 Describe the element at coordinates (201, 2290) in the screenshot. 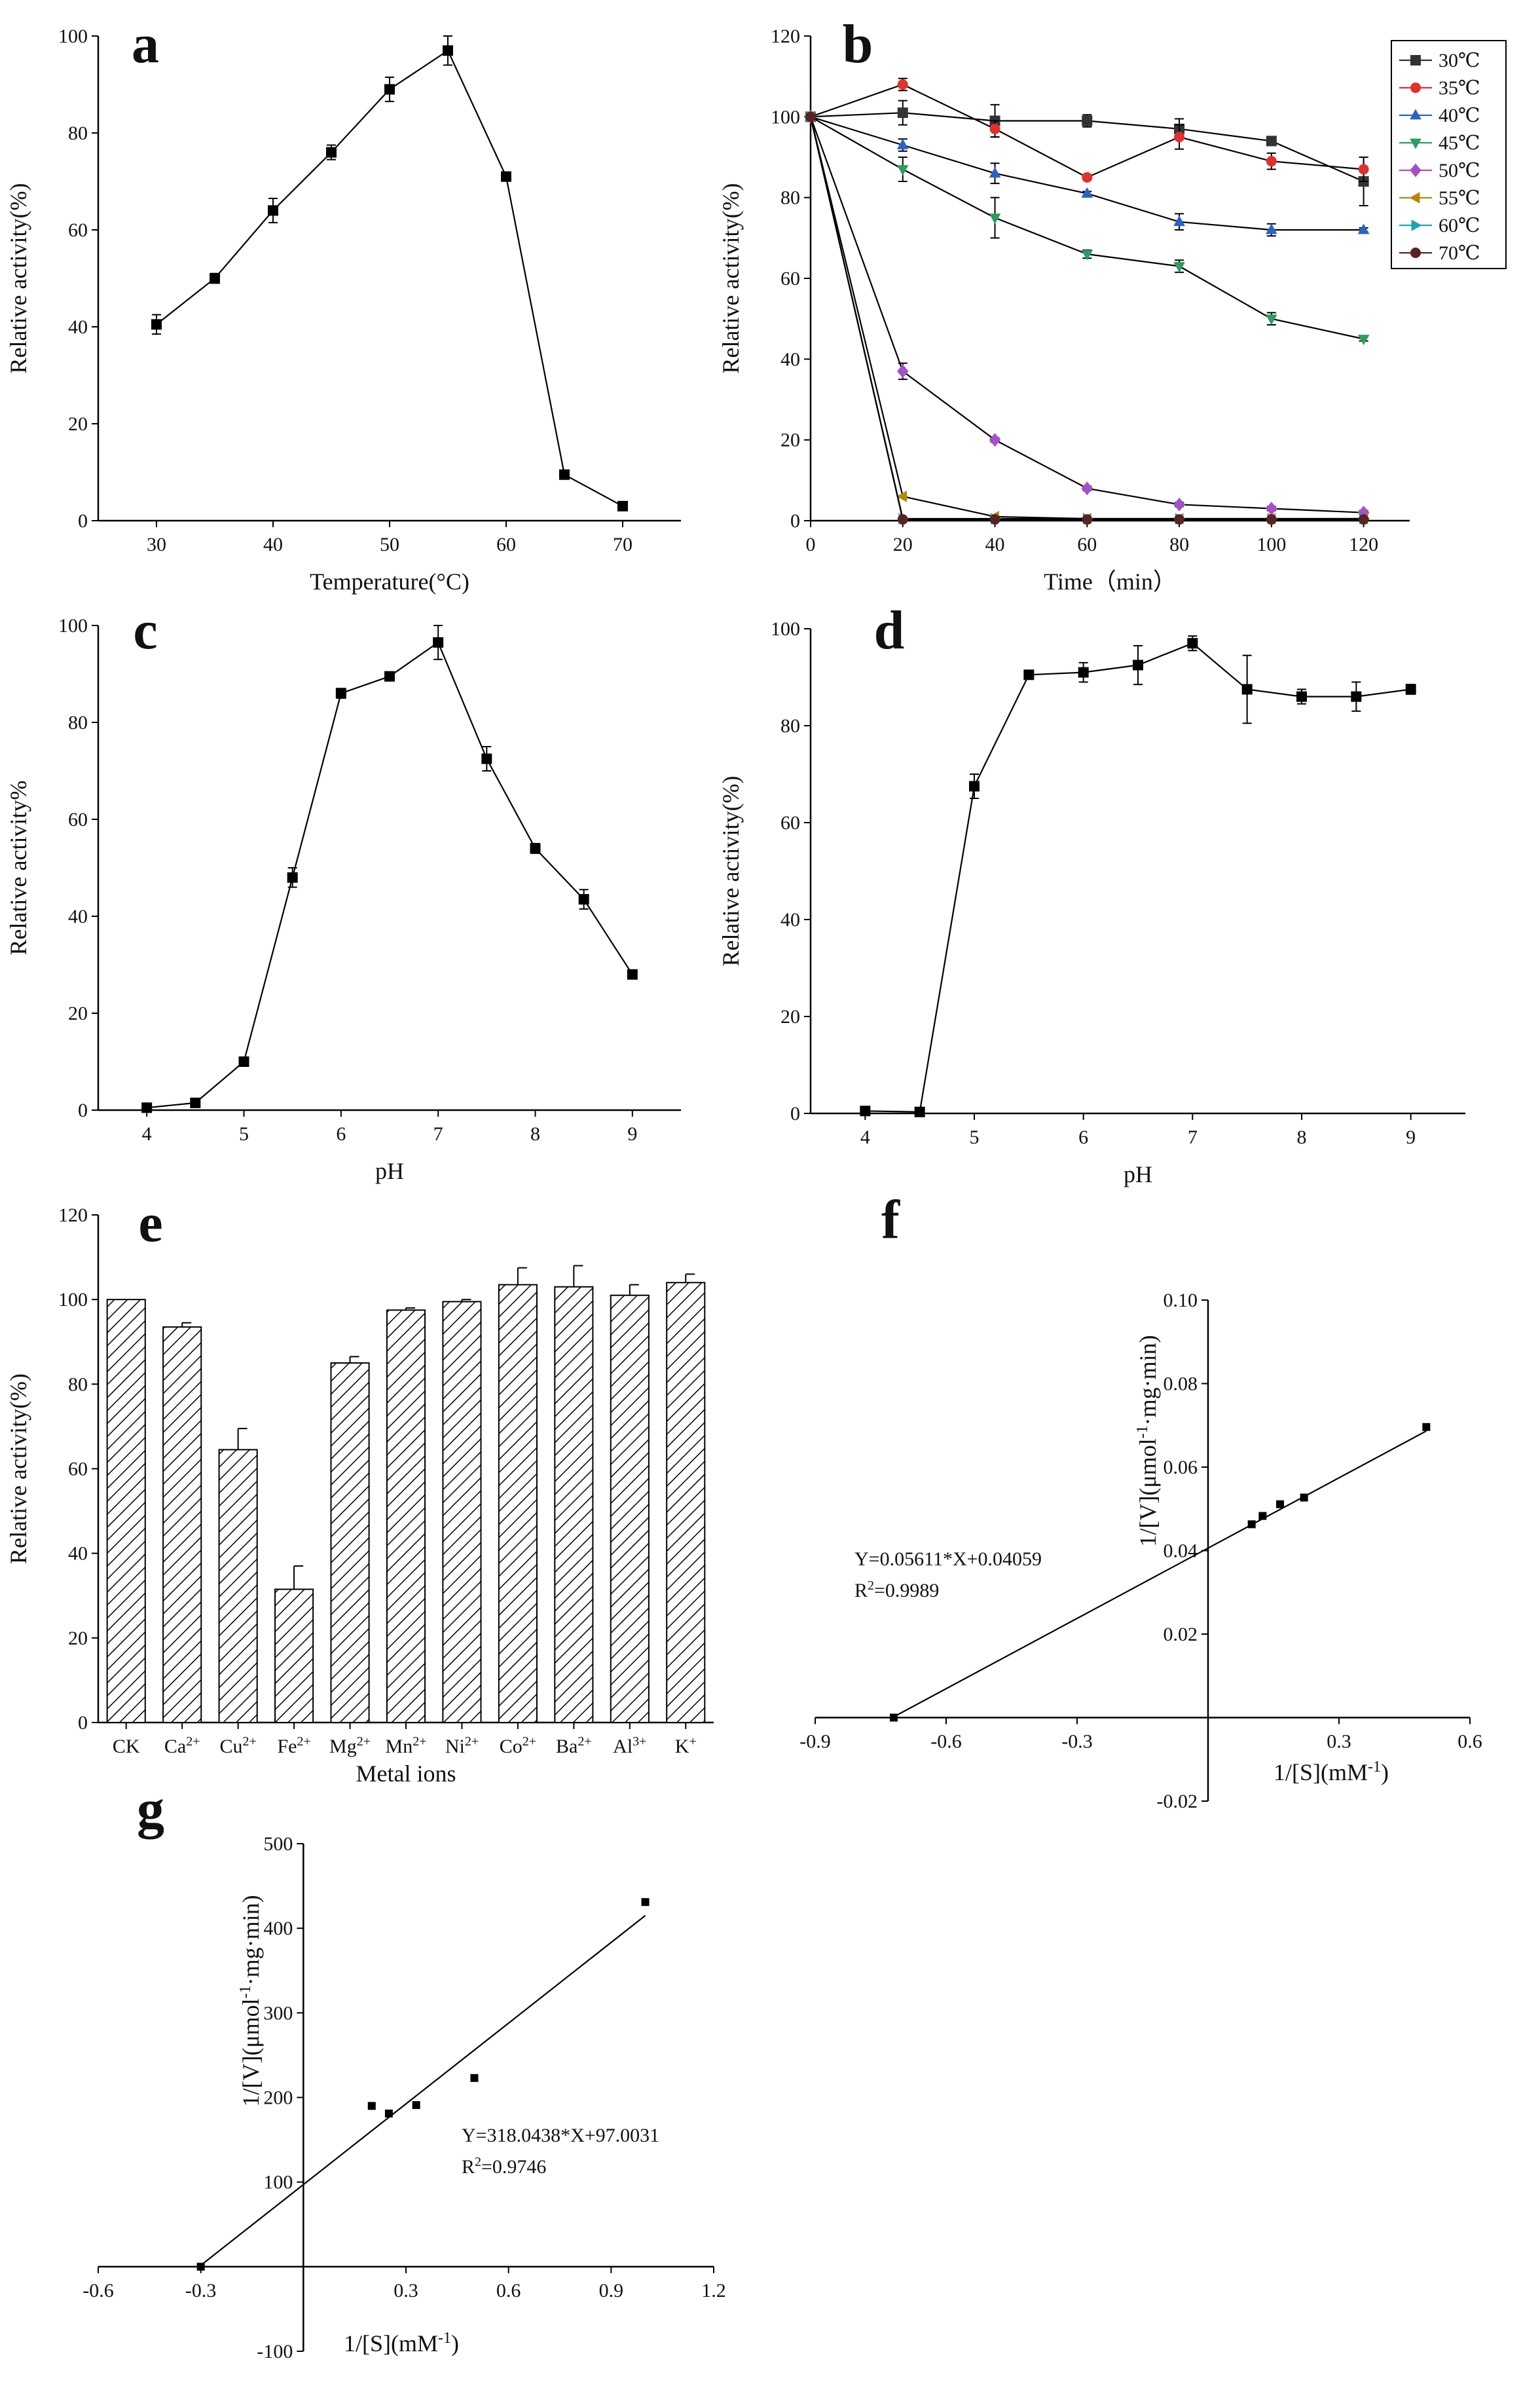

I see `x-tick-label: -0.3` at that location.